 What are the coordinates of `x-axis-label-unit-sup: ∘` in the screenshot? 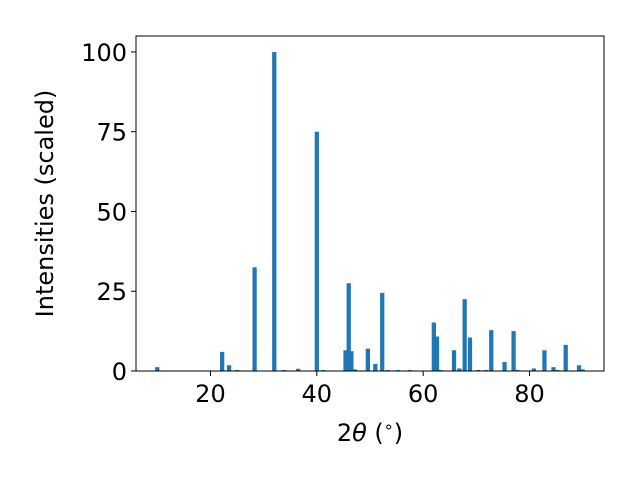 It's located at (389, 426).